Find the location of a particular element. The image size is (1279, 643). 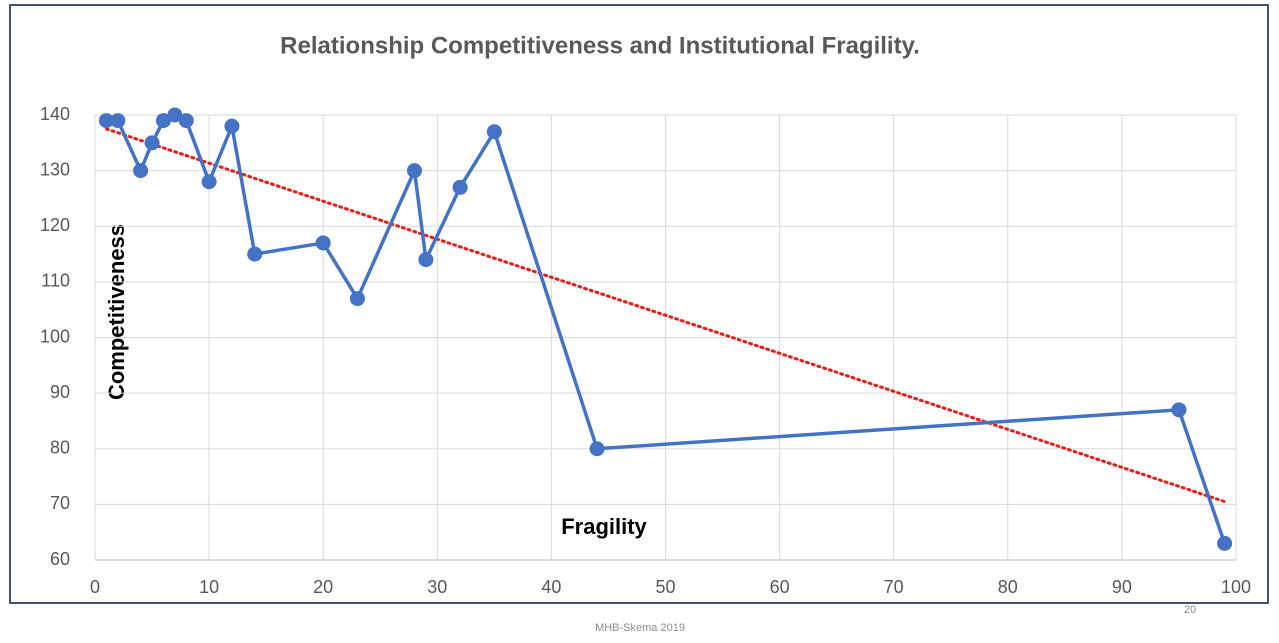

x-tick-label: 50 is located at coordinates (665, 587).